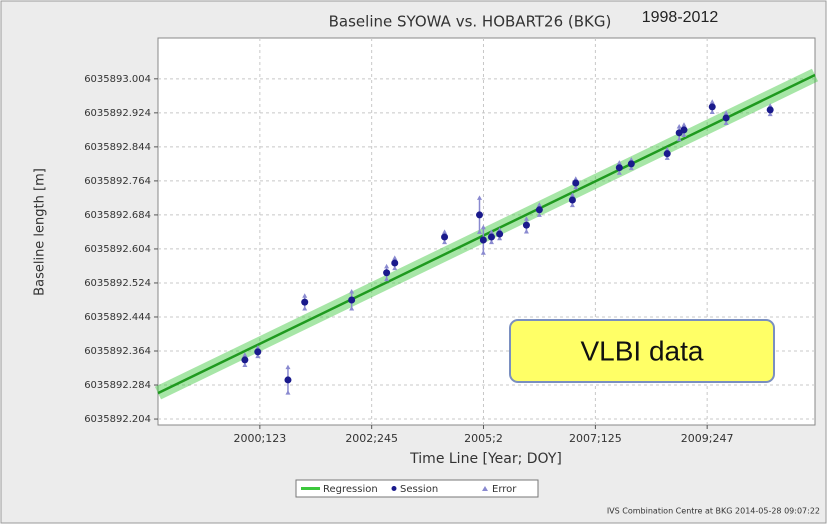 This screenshot has height=524, width=827. I want to click on chart-title: Baseline SYOWA vs. HOBART26 (BKG), so click(470, 22).